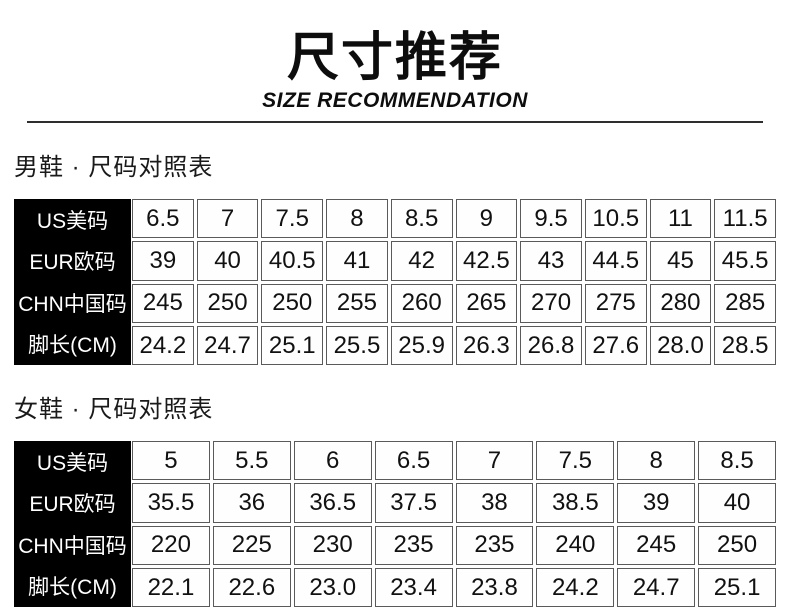 This screenshot has height=611, width=790. I want to click on table-cell: 9, so click(486, 219).